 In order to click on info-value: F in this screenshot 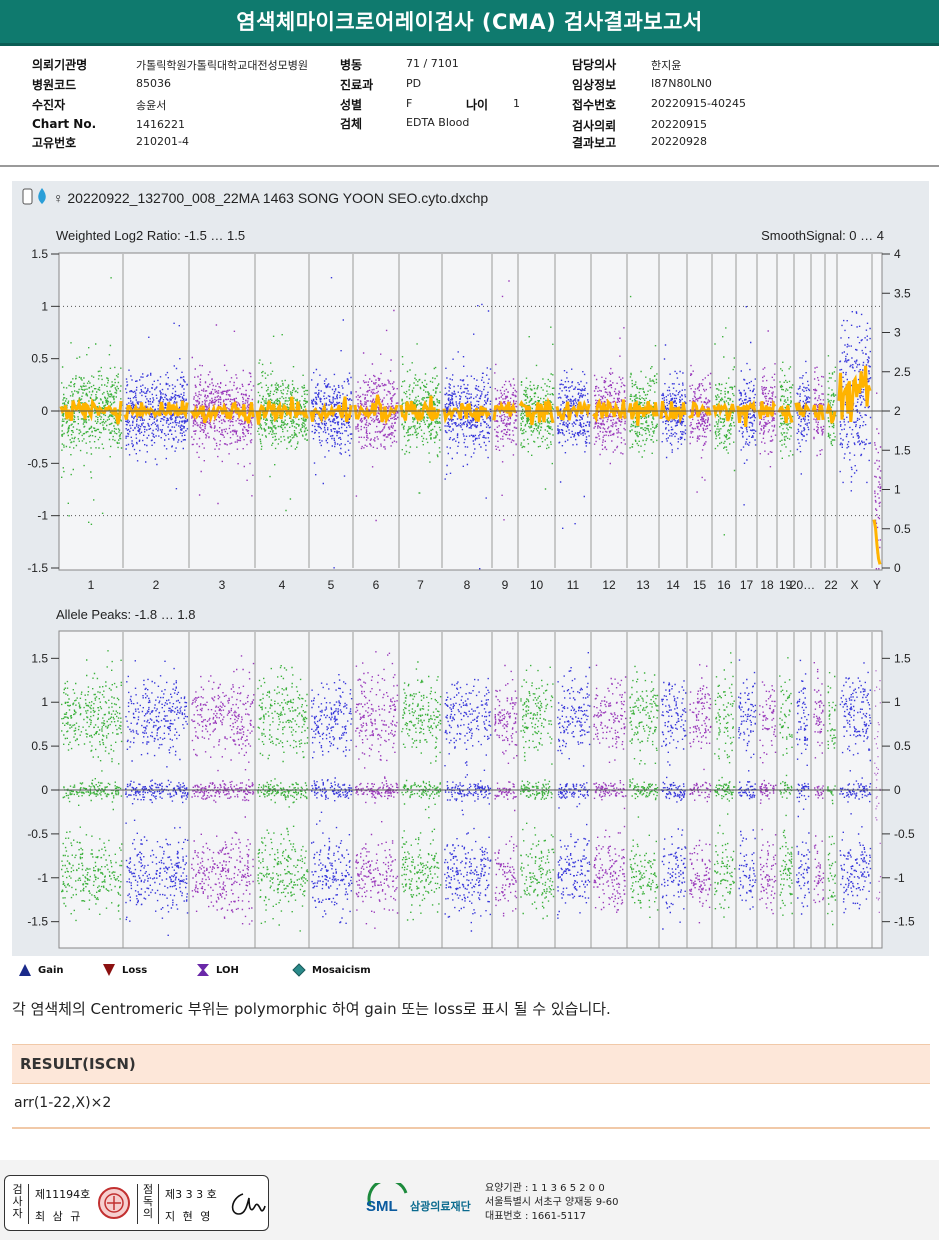, I will do `click(409, 103)`.